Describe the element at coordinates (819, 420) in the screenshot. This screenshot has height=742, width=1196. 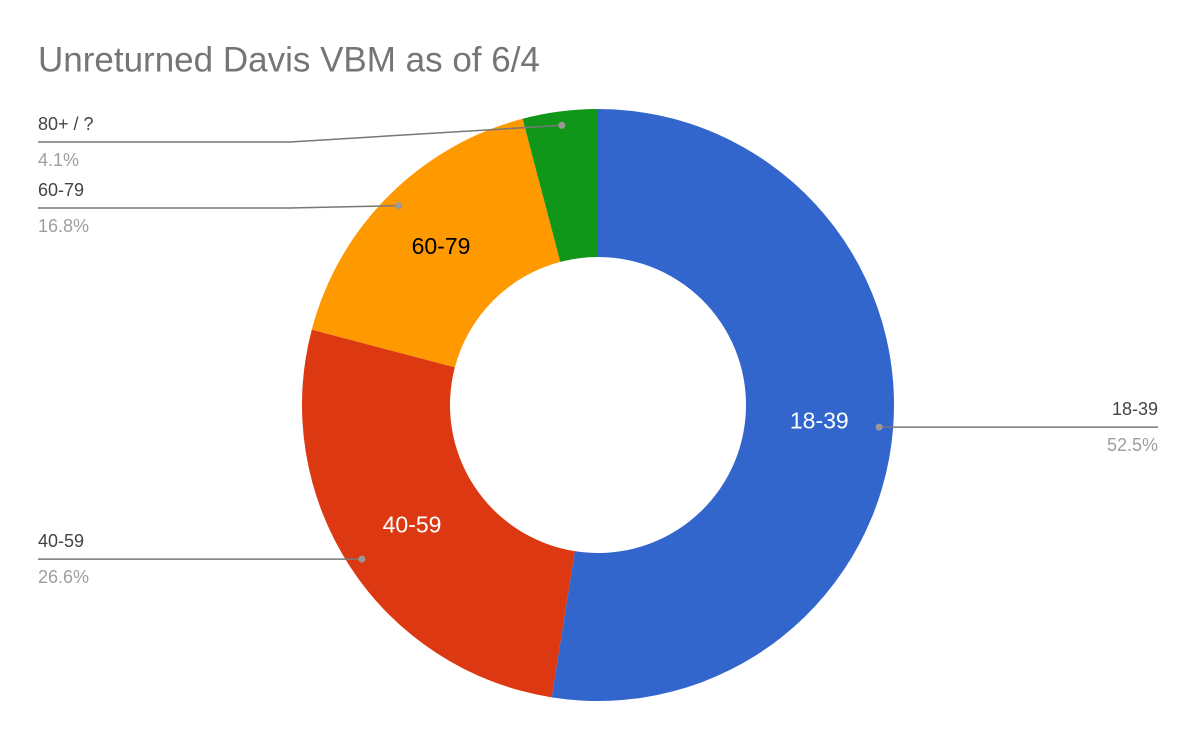
I see `slice-label: 18-39` at that location.